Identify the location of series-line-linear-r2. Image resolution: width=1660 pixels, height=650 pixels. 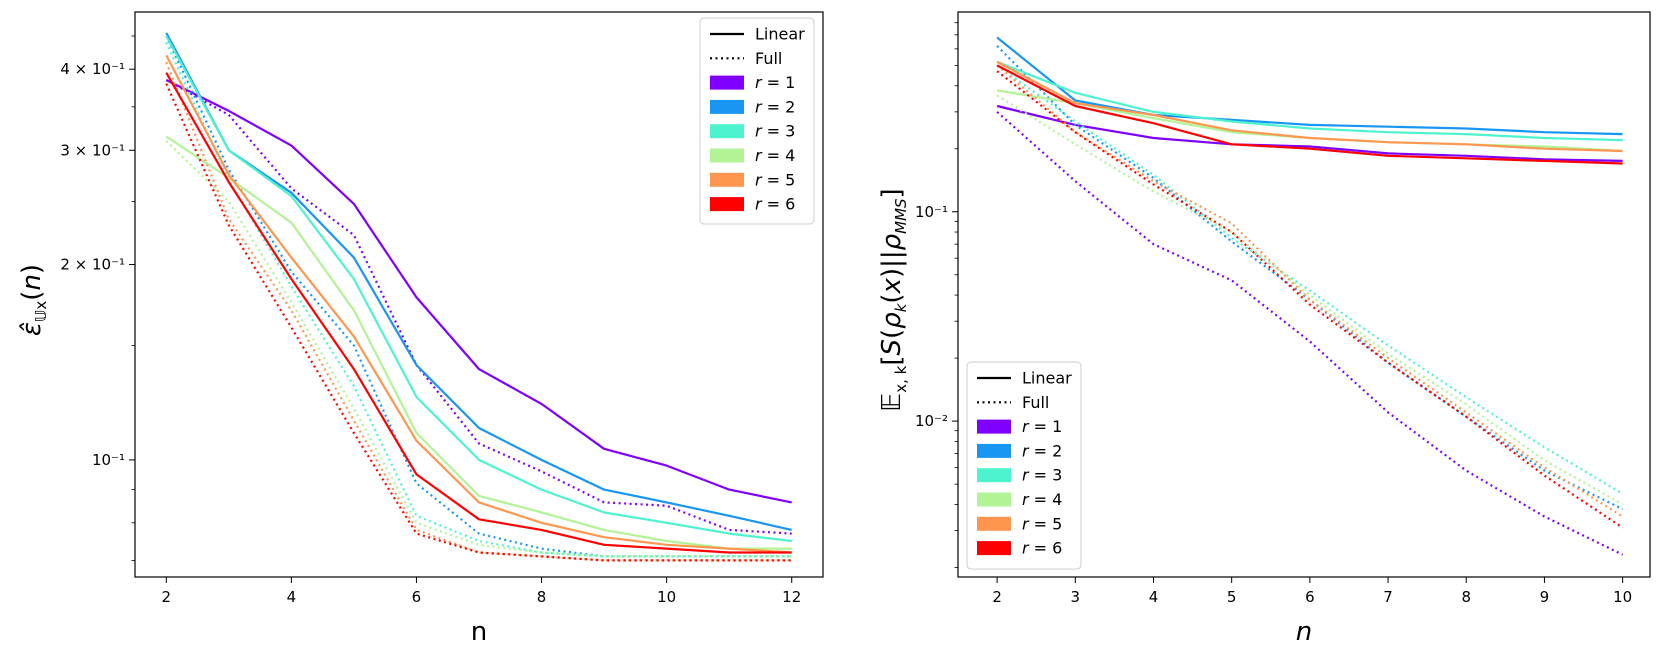
(1309, 86).